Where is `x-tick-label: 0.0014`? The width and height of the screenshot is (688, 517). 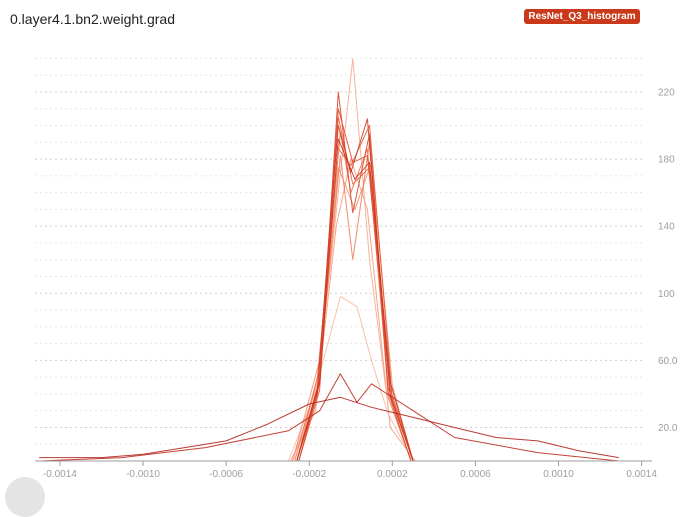
x-tick-label: 0.0014 is located at coordinates (641, 474).